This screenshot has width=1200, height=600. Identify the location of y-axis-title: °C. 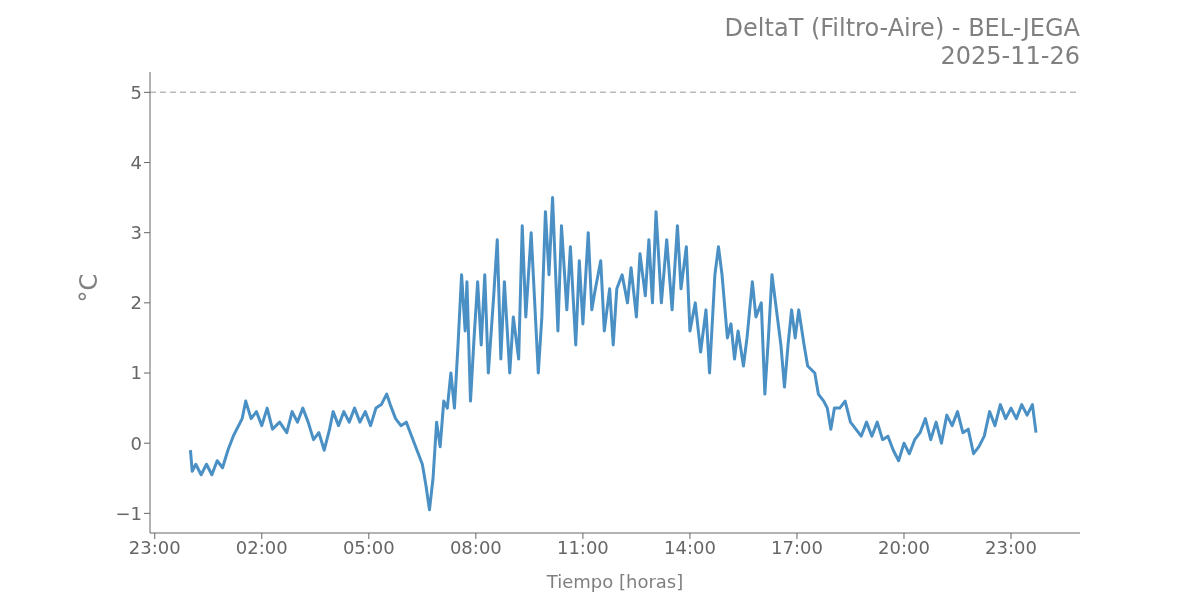
(88, 288).